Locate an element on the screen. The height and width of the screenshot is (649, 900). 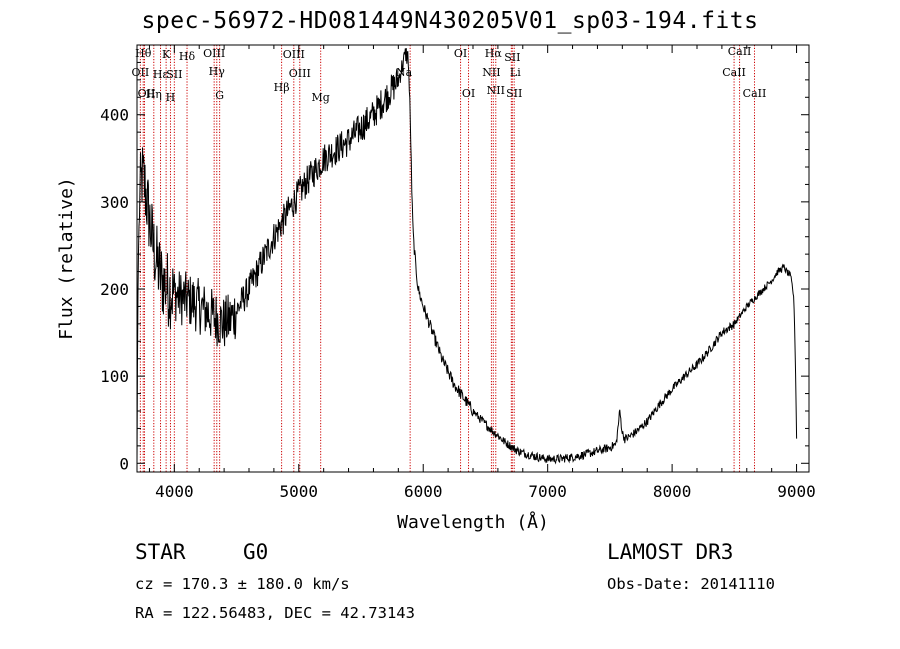
x-tick-label: 6000 is located at coordinates (423, 491).